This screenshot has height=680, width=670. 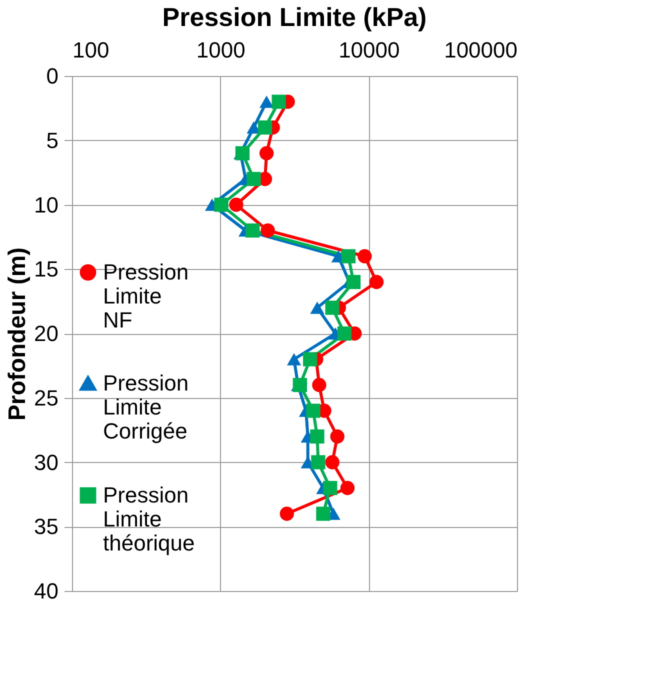 What do you see at coordinates (294, 17) in the screenshot?
I see `chart-title: Pression Limite (kPa)` at bounding box center [294, 17].